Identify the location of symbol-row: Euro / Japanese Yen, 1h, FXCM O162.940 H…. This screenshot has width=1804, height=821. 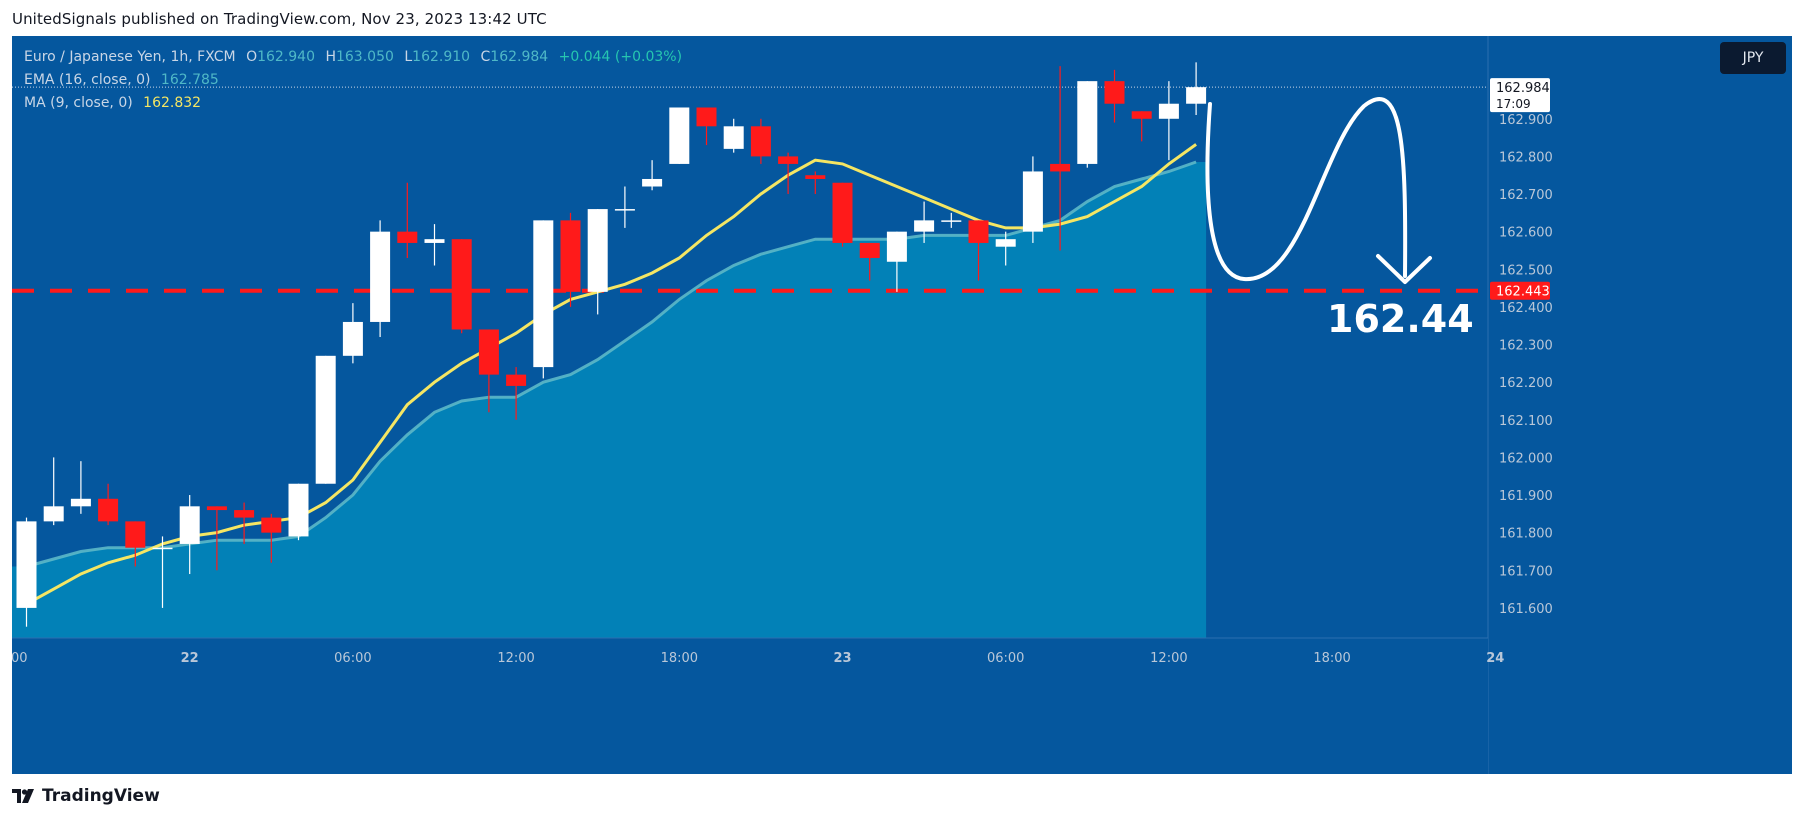
(356, 57).